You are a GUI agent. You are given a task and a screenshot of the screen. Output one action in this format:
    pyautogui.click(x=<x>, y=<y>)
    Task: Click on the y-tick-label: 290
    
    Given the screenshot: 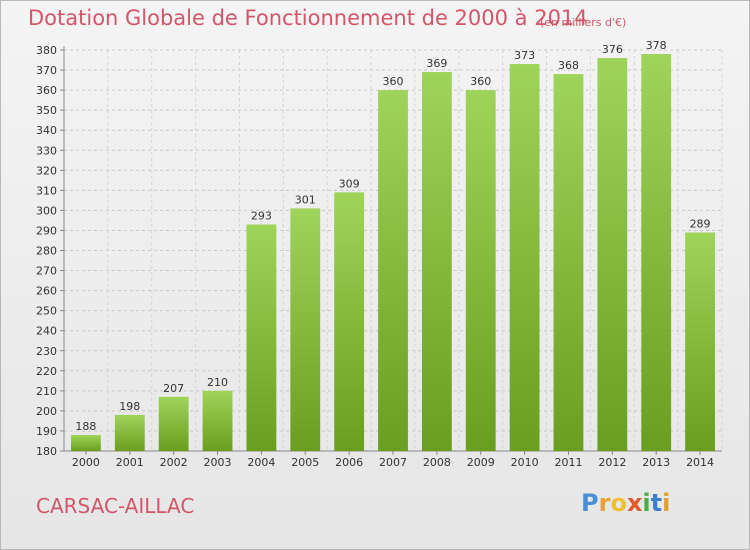 What is the action you would take?
    pyautogui.click(x=46, y=230)
    